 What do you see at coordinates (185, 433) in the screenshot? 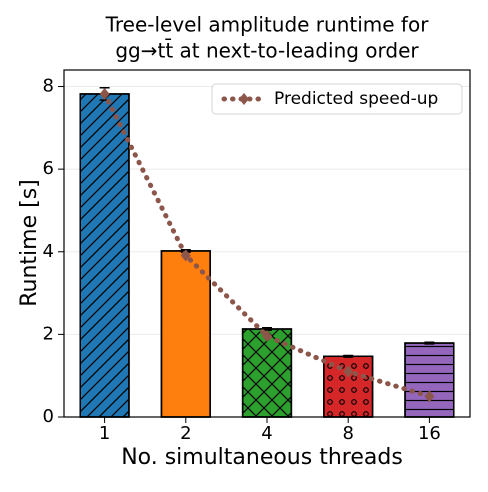
I see `x-tick-label: 2` at bounding box center [185, 433].